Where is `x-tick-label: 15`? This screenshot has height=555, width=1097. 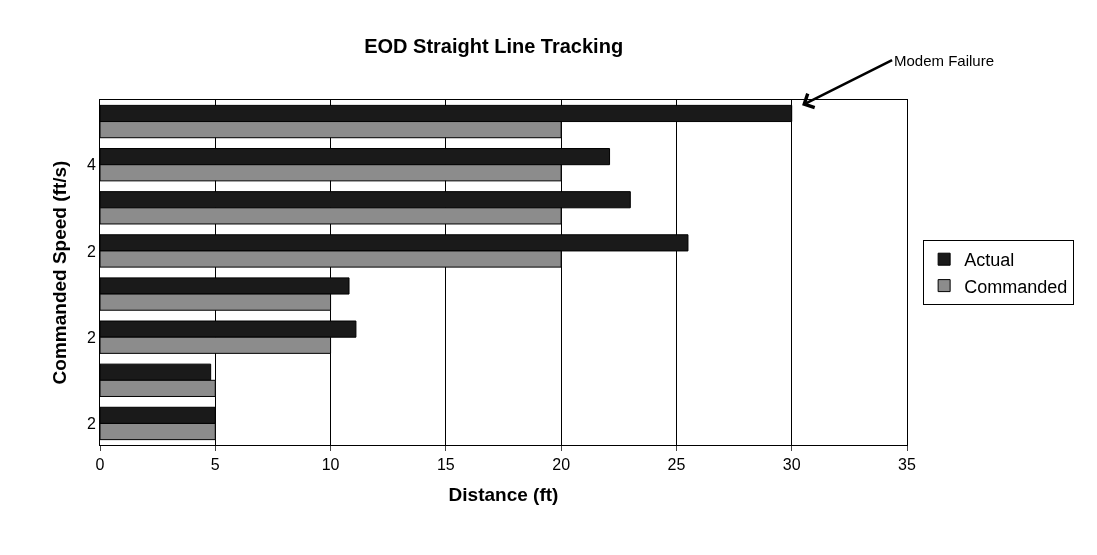 x-tick-label: 15 is located at coordinates (445, 465).